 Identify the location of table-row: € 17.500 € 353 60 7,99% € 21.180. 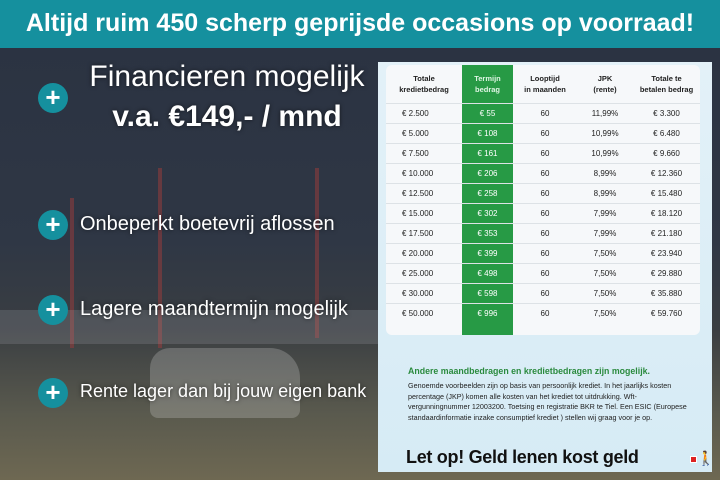
(543, 232).